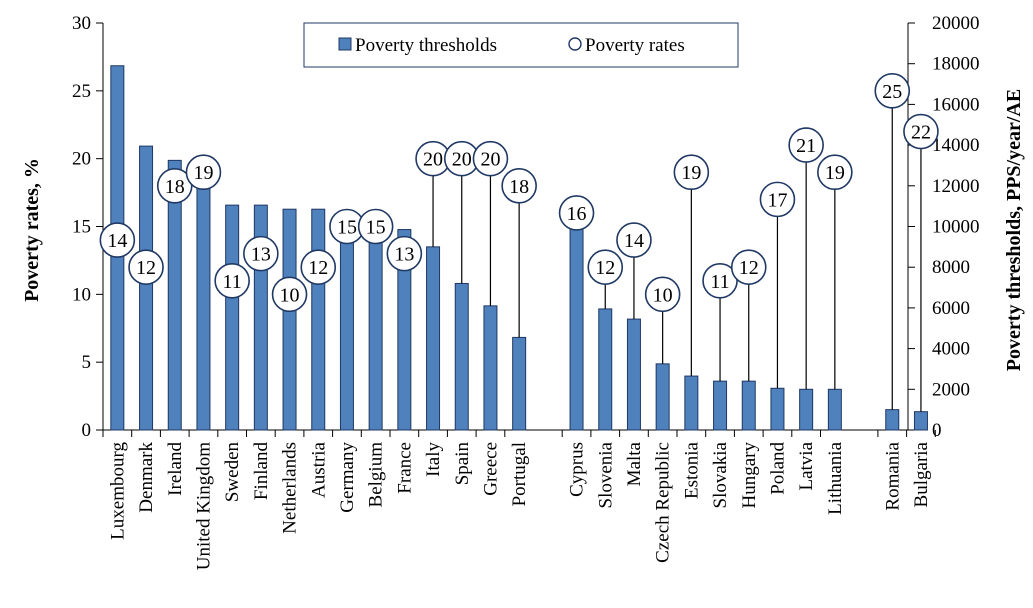 This screenshot has height=608, width=1033. What do you see at coordinates (749, 475) in the screenshot?
I see `category-label: Hungary` at bounding box center [749, 475].